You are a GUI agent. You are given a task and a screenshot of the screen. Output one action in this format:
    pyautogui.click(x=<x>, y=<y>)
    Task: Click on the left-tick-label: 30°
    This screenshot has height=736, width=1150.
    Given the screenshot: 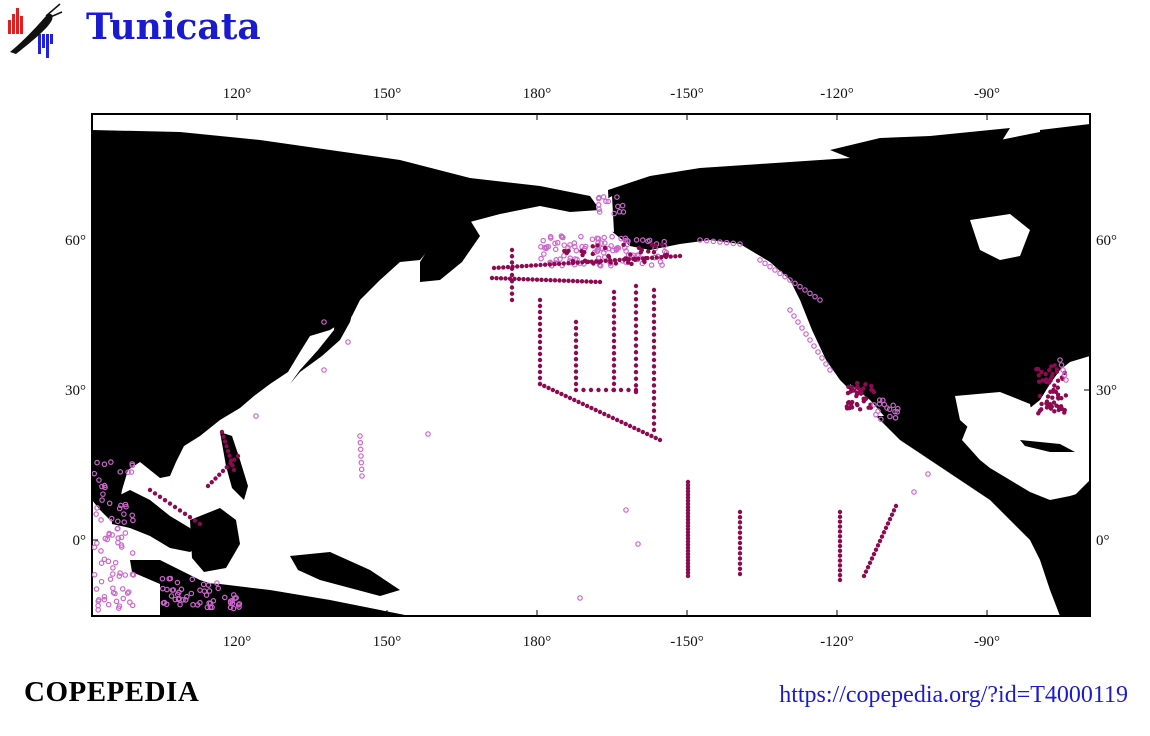 What is the action you would take?
    pyautogui.click(x=75, y=391)
    